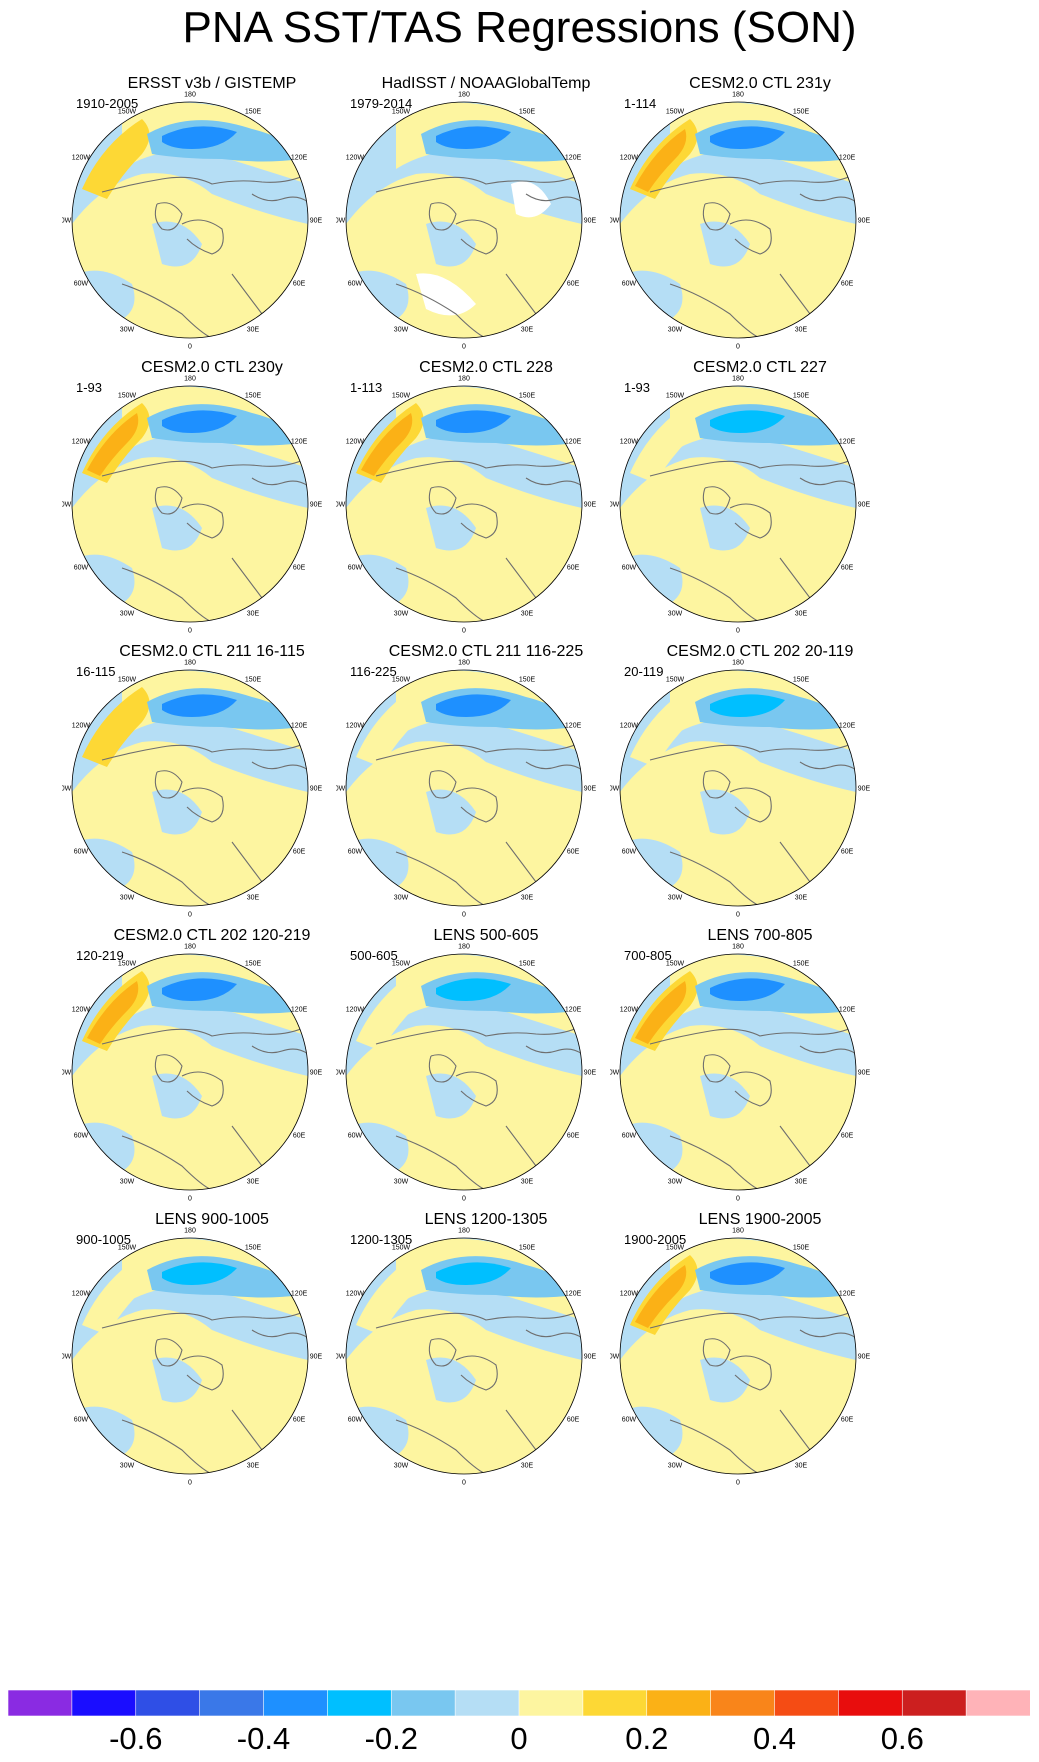  I want to click on panel-title: CESM2.0 CTL 202 20-119, so click(760, 651).